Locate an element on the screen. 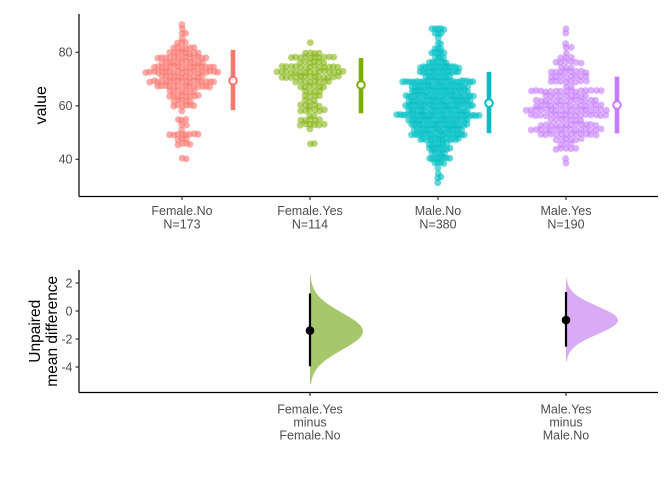 The width and height of the screenshot is (672, 485). top-y-tick-label: 40 is located at coordinates (66, 160).